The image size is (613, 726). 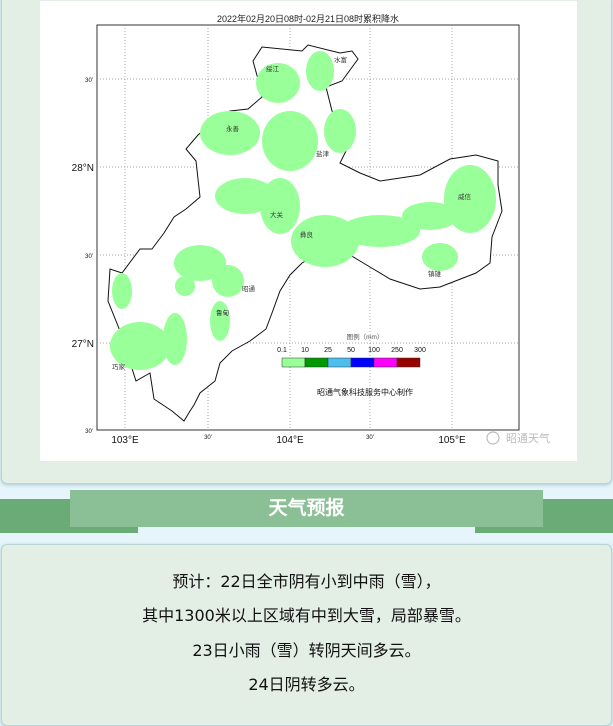 What do you see at coordinates (306, 508) in the screenshot?
I see `section-title: 天气预报` at bounding box center [306, 508].